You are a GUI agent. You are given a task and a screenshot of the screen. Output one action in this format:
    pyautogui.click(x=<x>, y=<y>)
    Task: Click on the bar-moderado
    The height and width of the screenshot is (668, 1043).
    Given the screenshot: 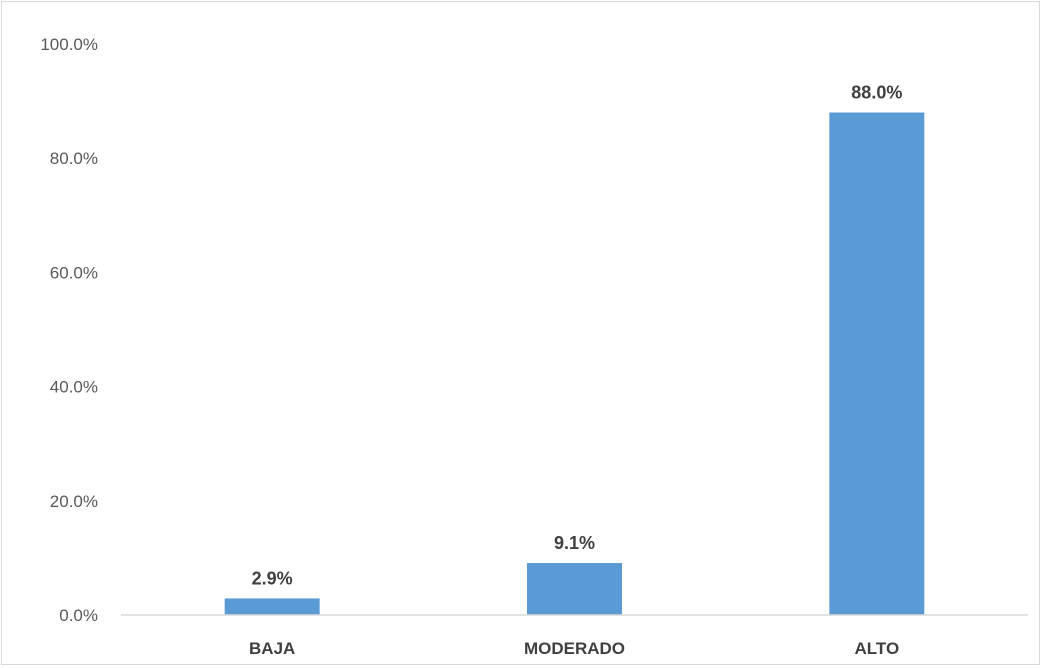 What is the action you would take?
    pyautogui.click(x=574, y=589)
    